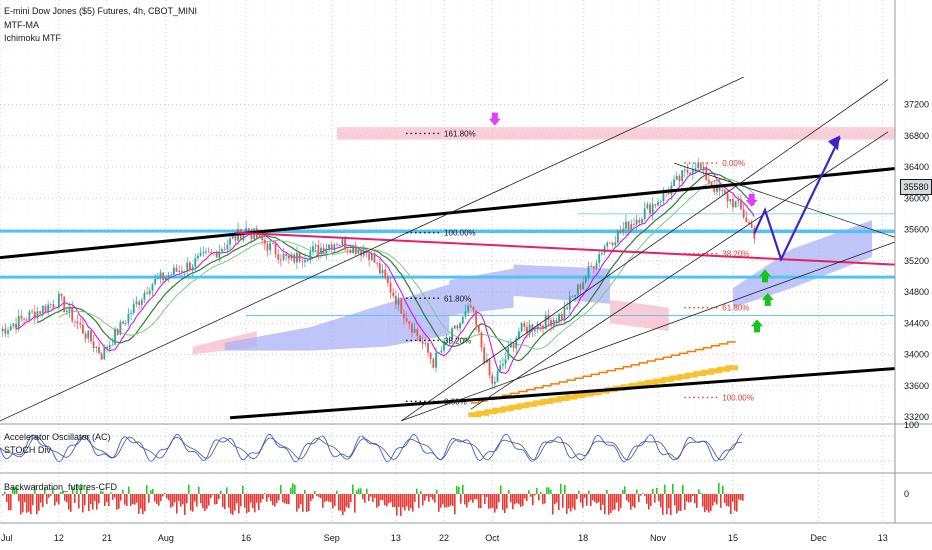 Image resolution: width=932 pixels, height=550 pixels. Describe the element at coordinates (565, 248) in the screenshot. I see `pink-trend-line` at that location.